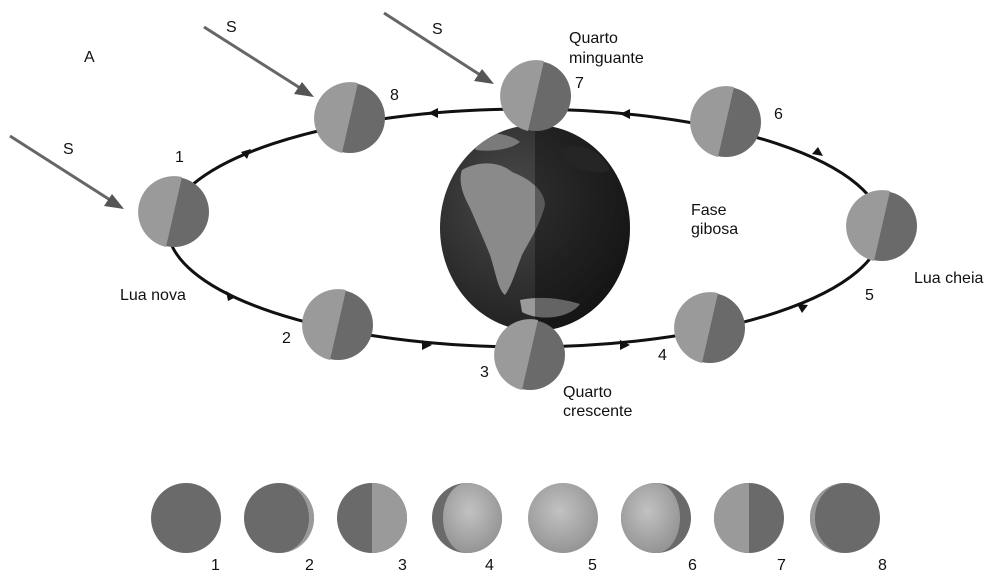 The width and height of the screenshot is (994, 571). I want to click on panel-label: A, so click(89, 57).